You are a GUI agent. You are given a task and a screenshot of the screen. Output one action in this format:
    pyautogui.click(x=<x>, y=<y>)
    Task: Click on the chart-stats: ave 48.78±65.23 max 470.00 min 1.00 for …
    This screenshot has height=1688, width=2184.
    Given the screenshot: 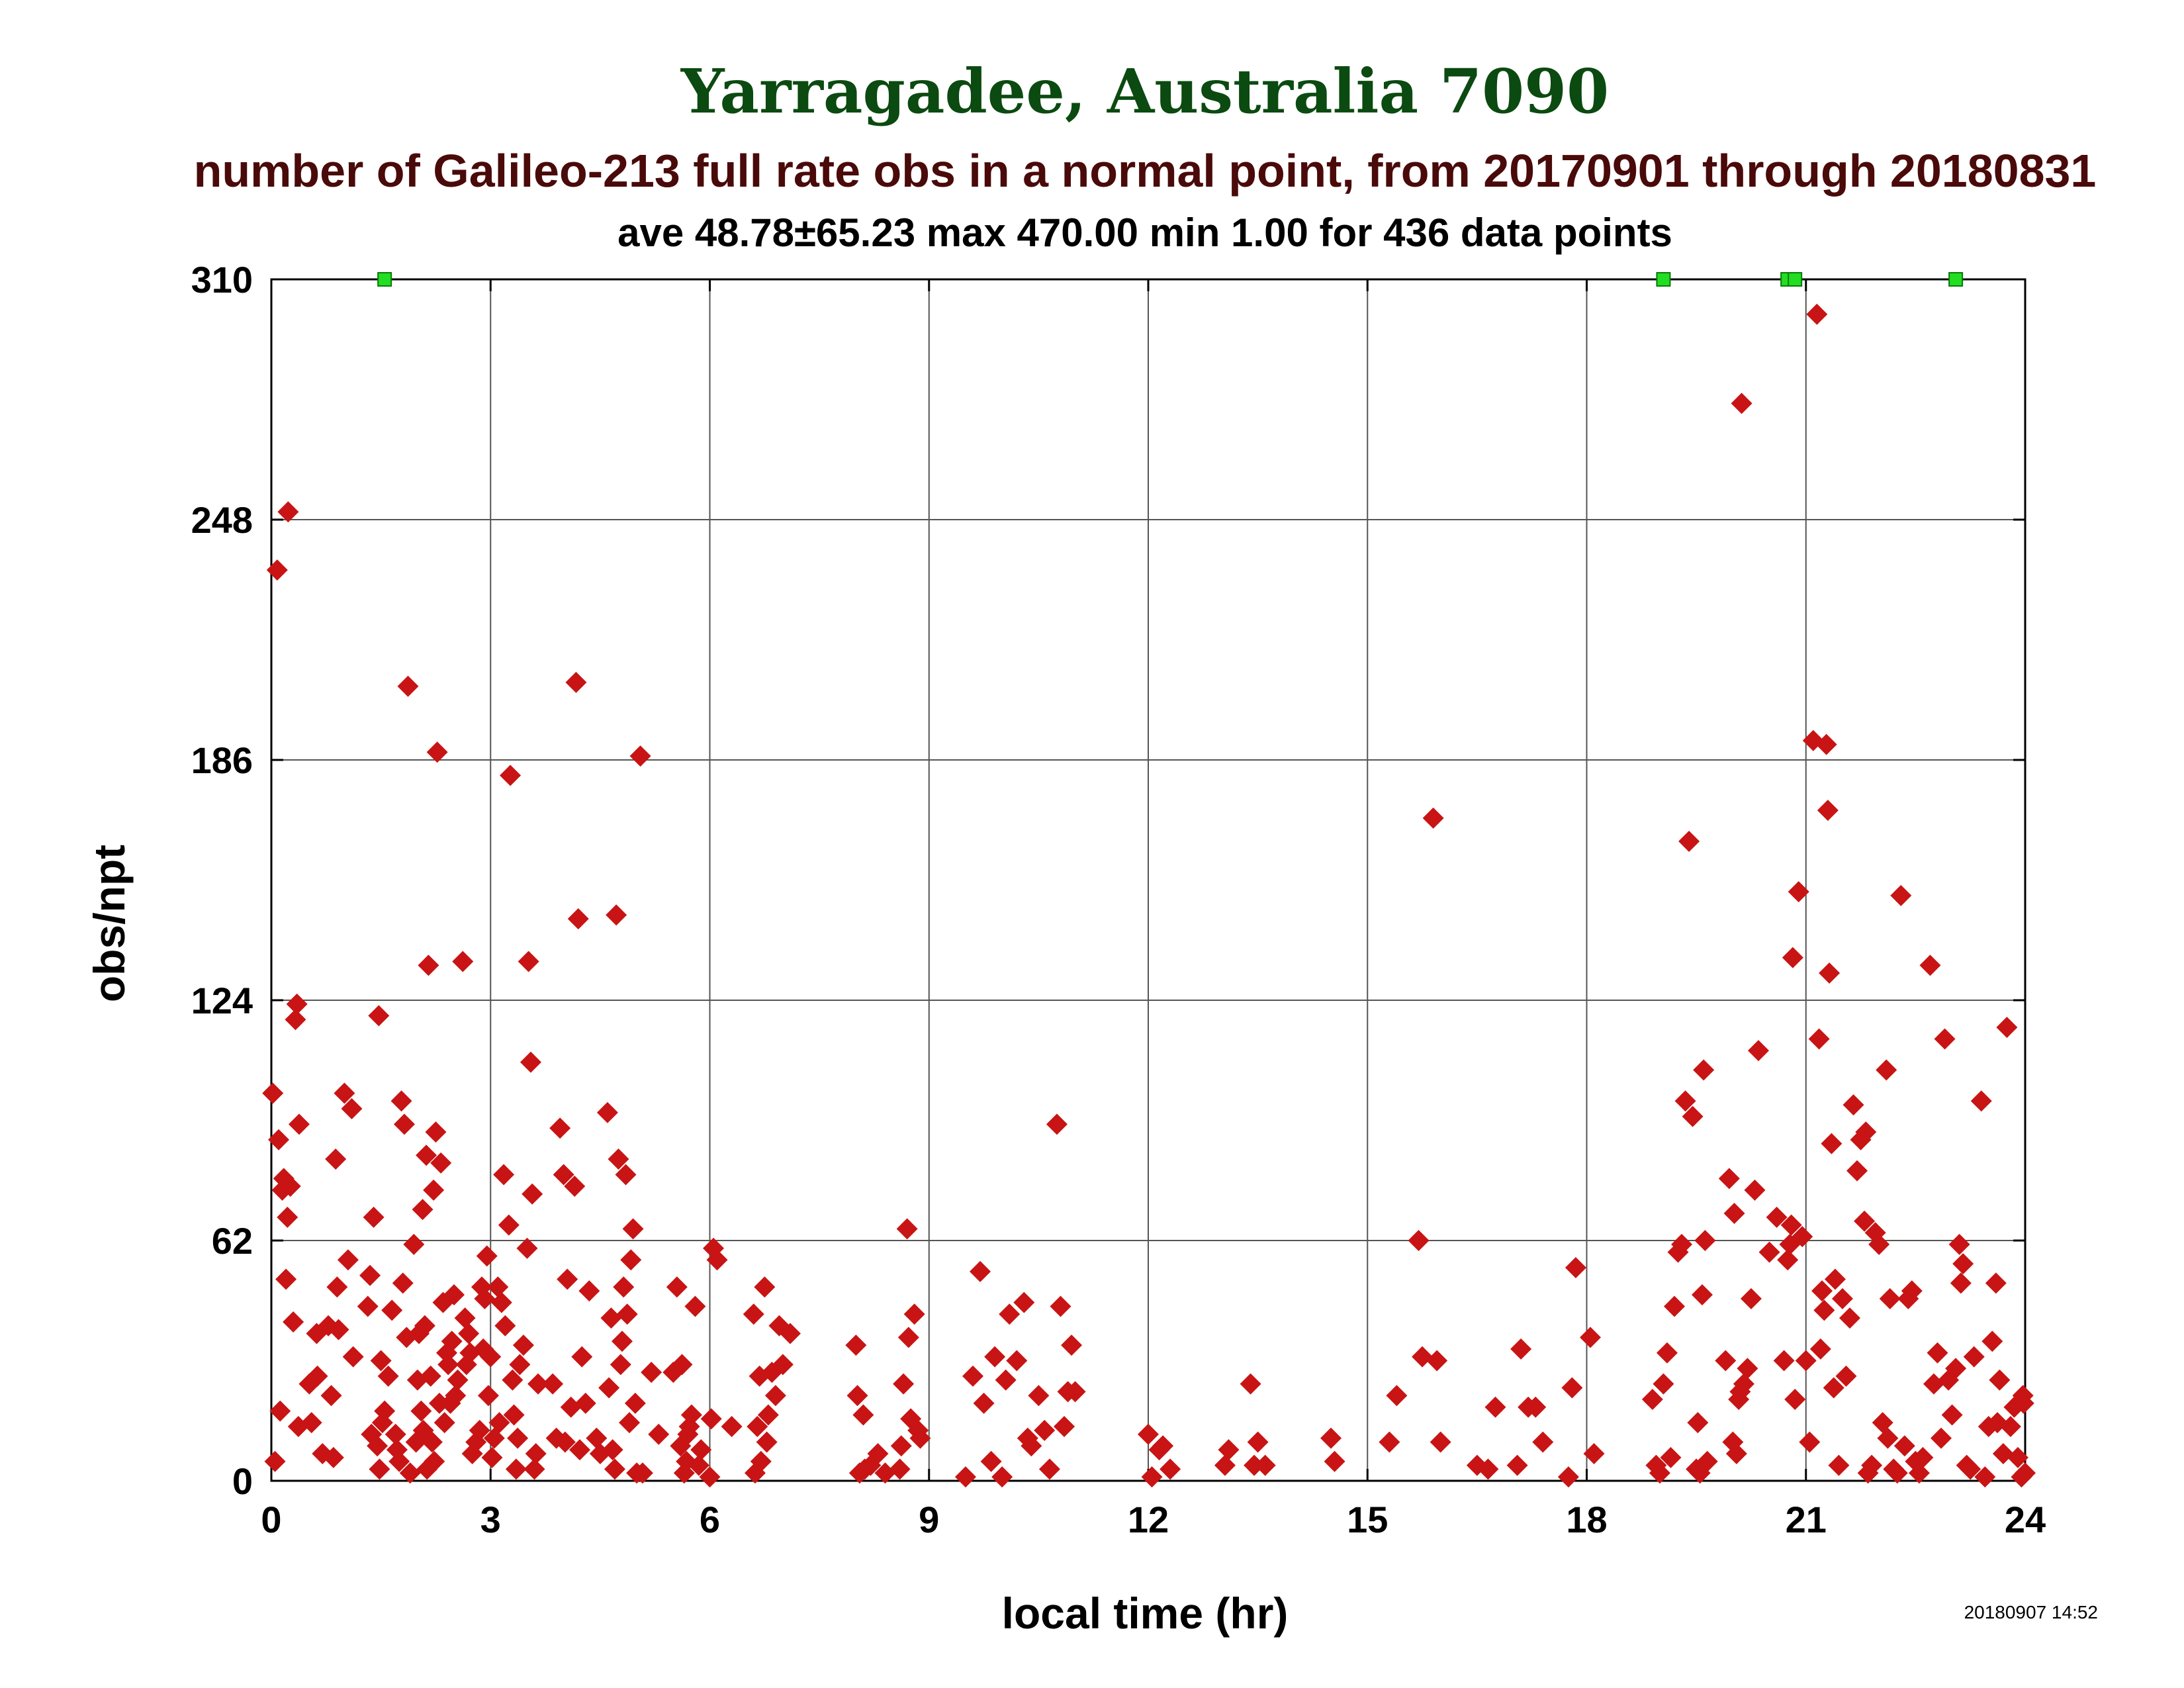 What is the action you would take?
    pyautogui.click(x=1144, y=233)
    